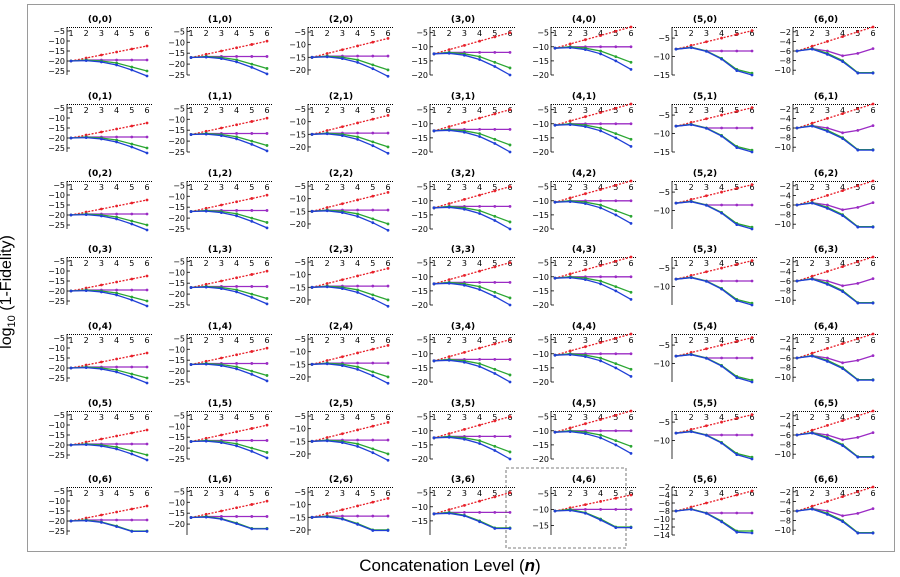  What do you see at coordinates (100, 480) in the screenshot?
I see `panel-title: (0,6)` at bounding box center [100, 480].